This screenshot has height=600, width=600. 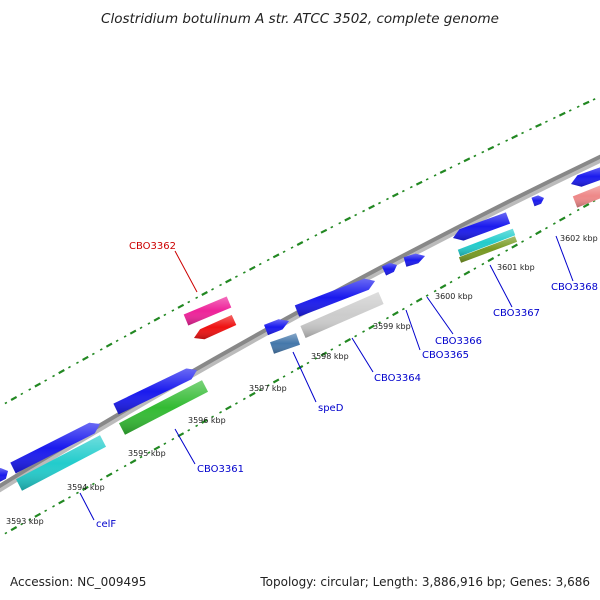 I want to click on gene-arrow-CBO3361-region-shading, so click(x=155, y=391).